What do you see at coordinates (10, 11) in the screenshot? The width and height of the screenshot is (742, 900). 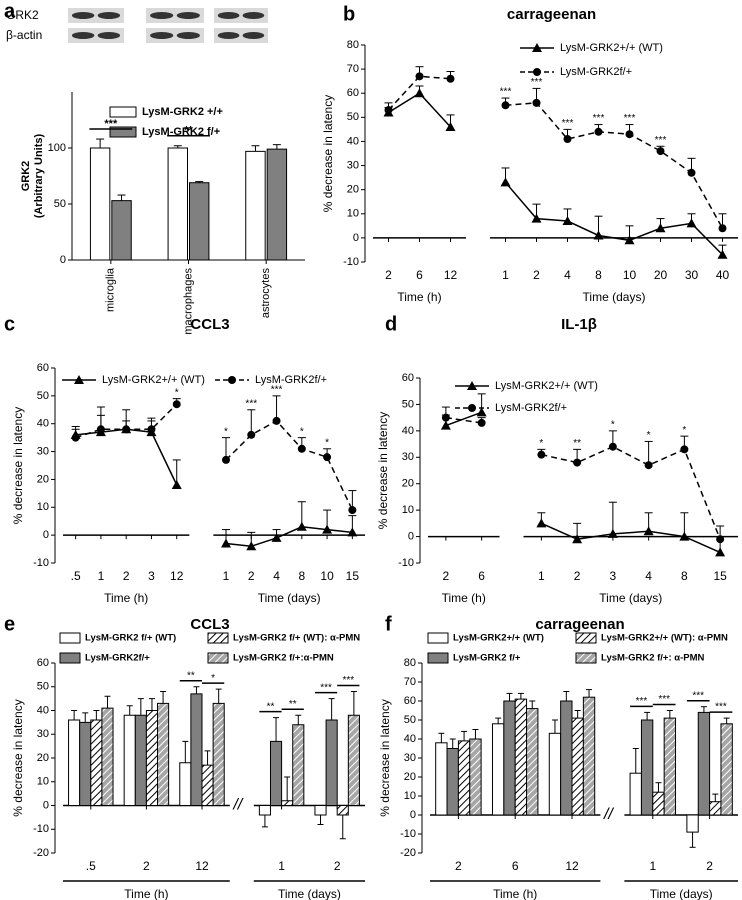 I see `panel-label: a` at bounding box center [10, 11].